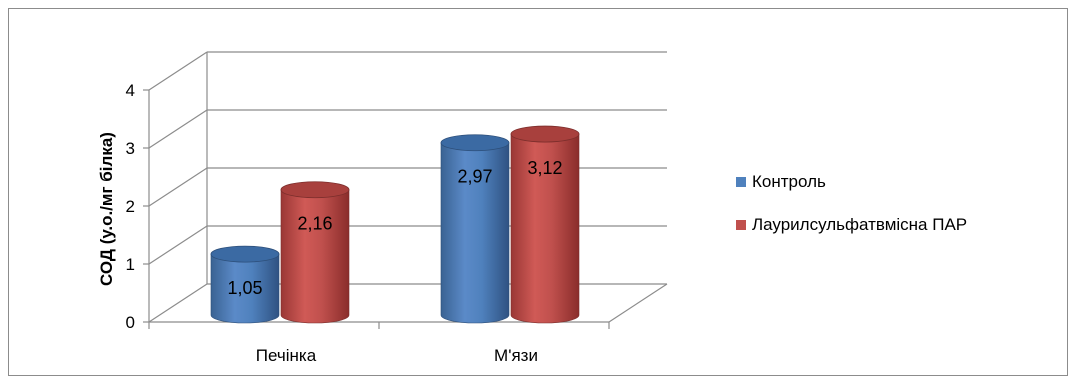 This screenshot has width=1077, height=385. I want to click on legend-item: Лаурилсульфатвмісна ПАР, so click(851, 224).